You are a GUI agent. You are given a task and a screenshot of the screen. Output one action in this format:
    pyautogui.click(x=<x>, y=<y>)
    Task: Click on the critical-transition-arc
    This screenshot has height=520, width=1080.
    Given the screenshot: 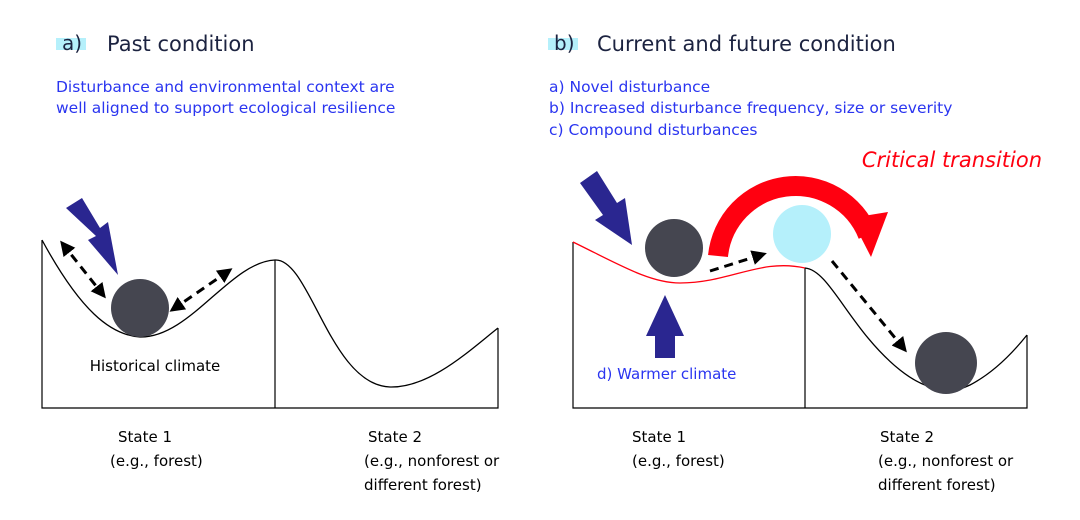 What is the action you would take?
    pyautogui.click(x=793, y=217)
    